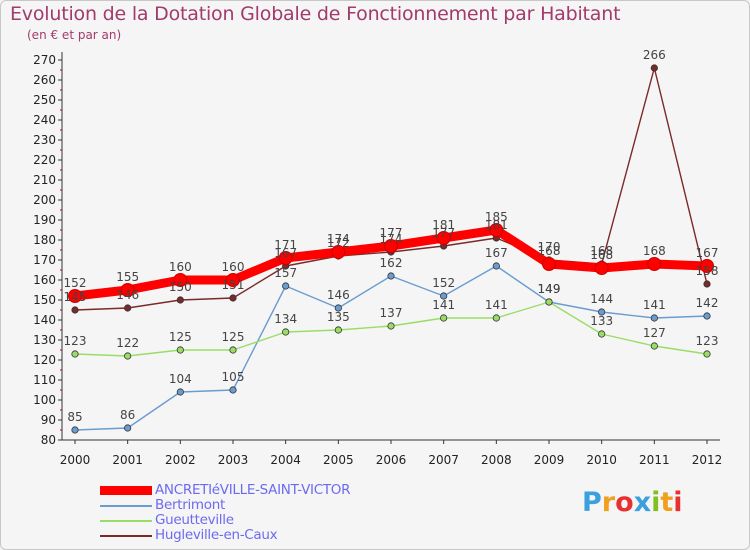 The image size is (750, 550). I want to click on x-tick-label: 2003, so click(233, 460).